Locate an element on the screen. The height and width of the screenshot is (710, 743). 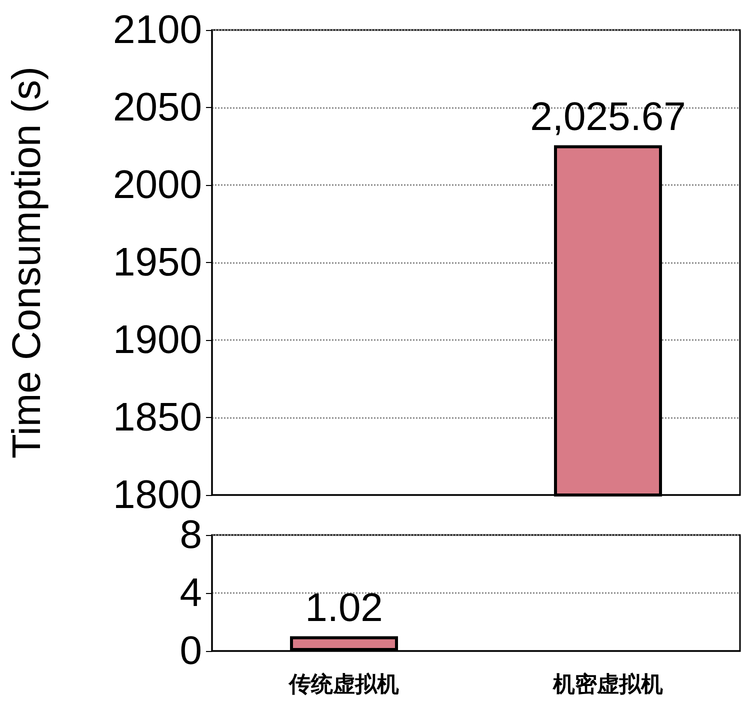
y-axis-title: Time Consumption (s) is located at coordinates (27, 262).